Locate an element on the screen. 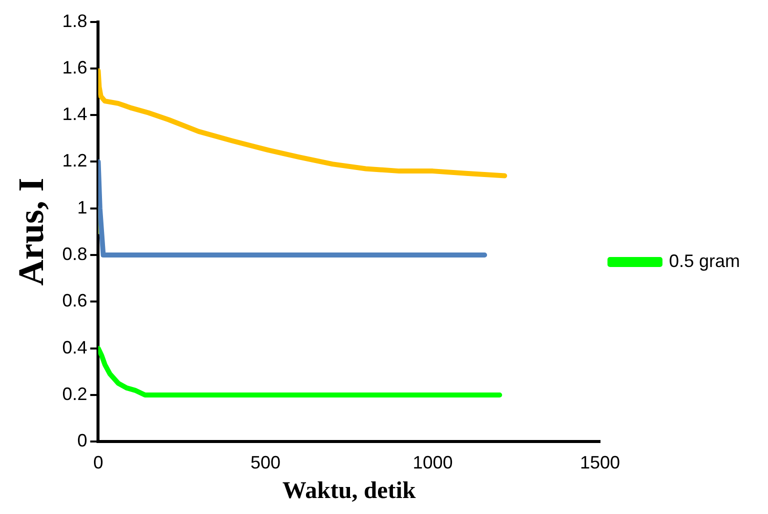 This screenshot has width=768, height=514. y-tick-label: 0.4 is located at coordinates (75, 347).